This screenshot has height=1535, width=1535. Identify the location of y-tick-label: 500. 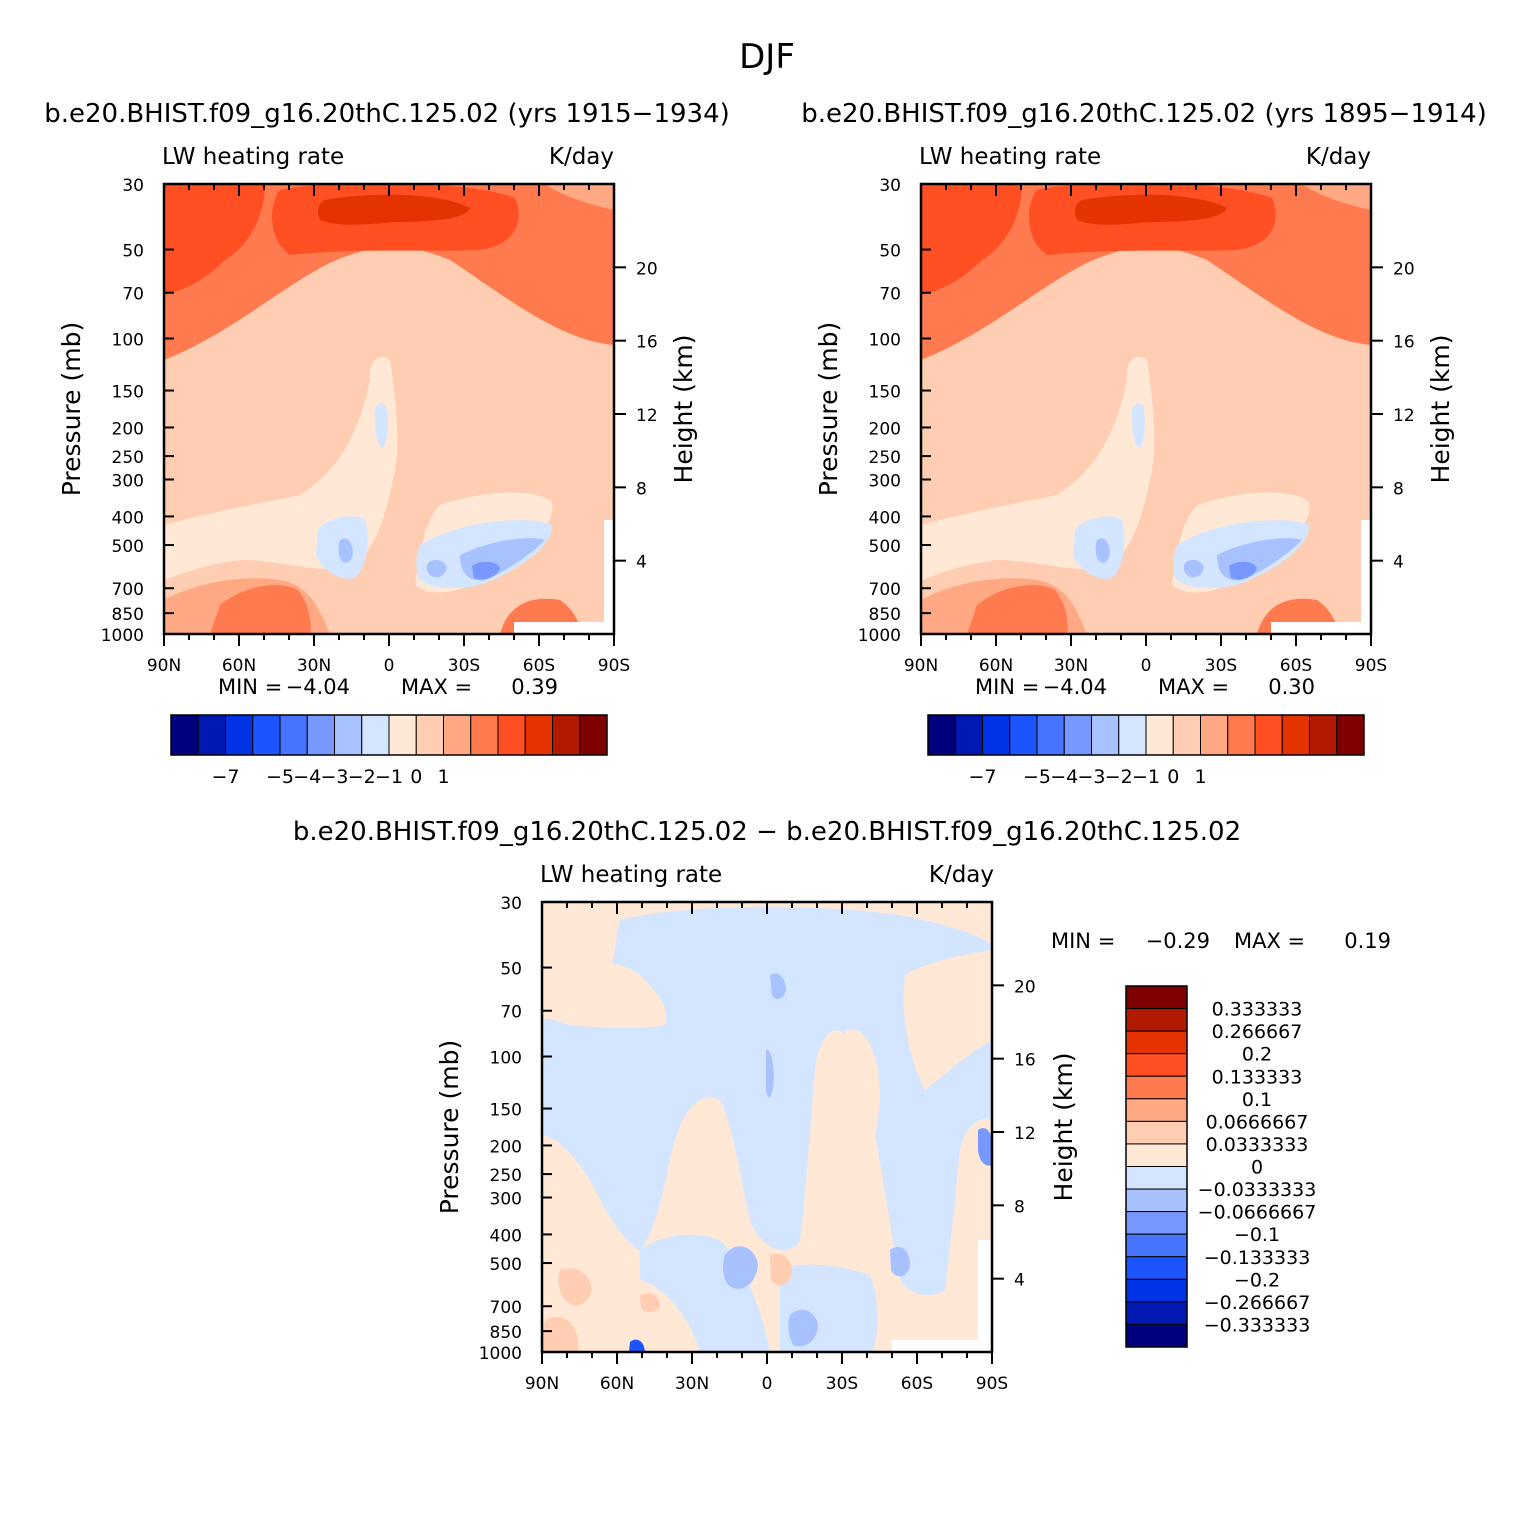
(128, 547).